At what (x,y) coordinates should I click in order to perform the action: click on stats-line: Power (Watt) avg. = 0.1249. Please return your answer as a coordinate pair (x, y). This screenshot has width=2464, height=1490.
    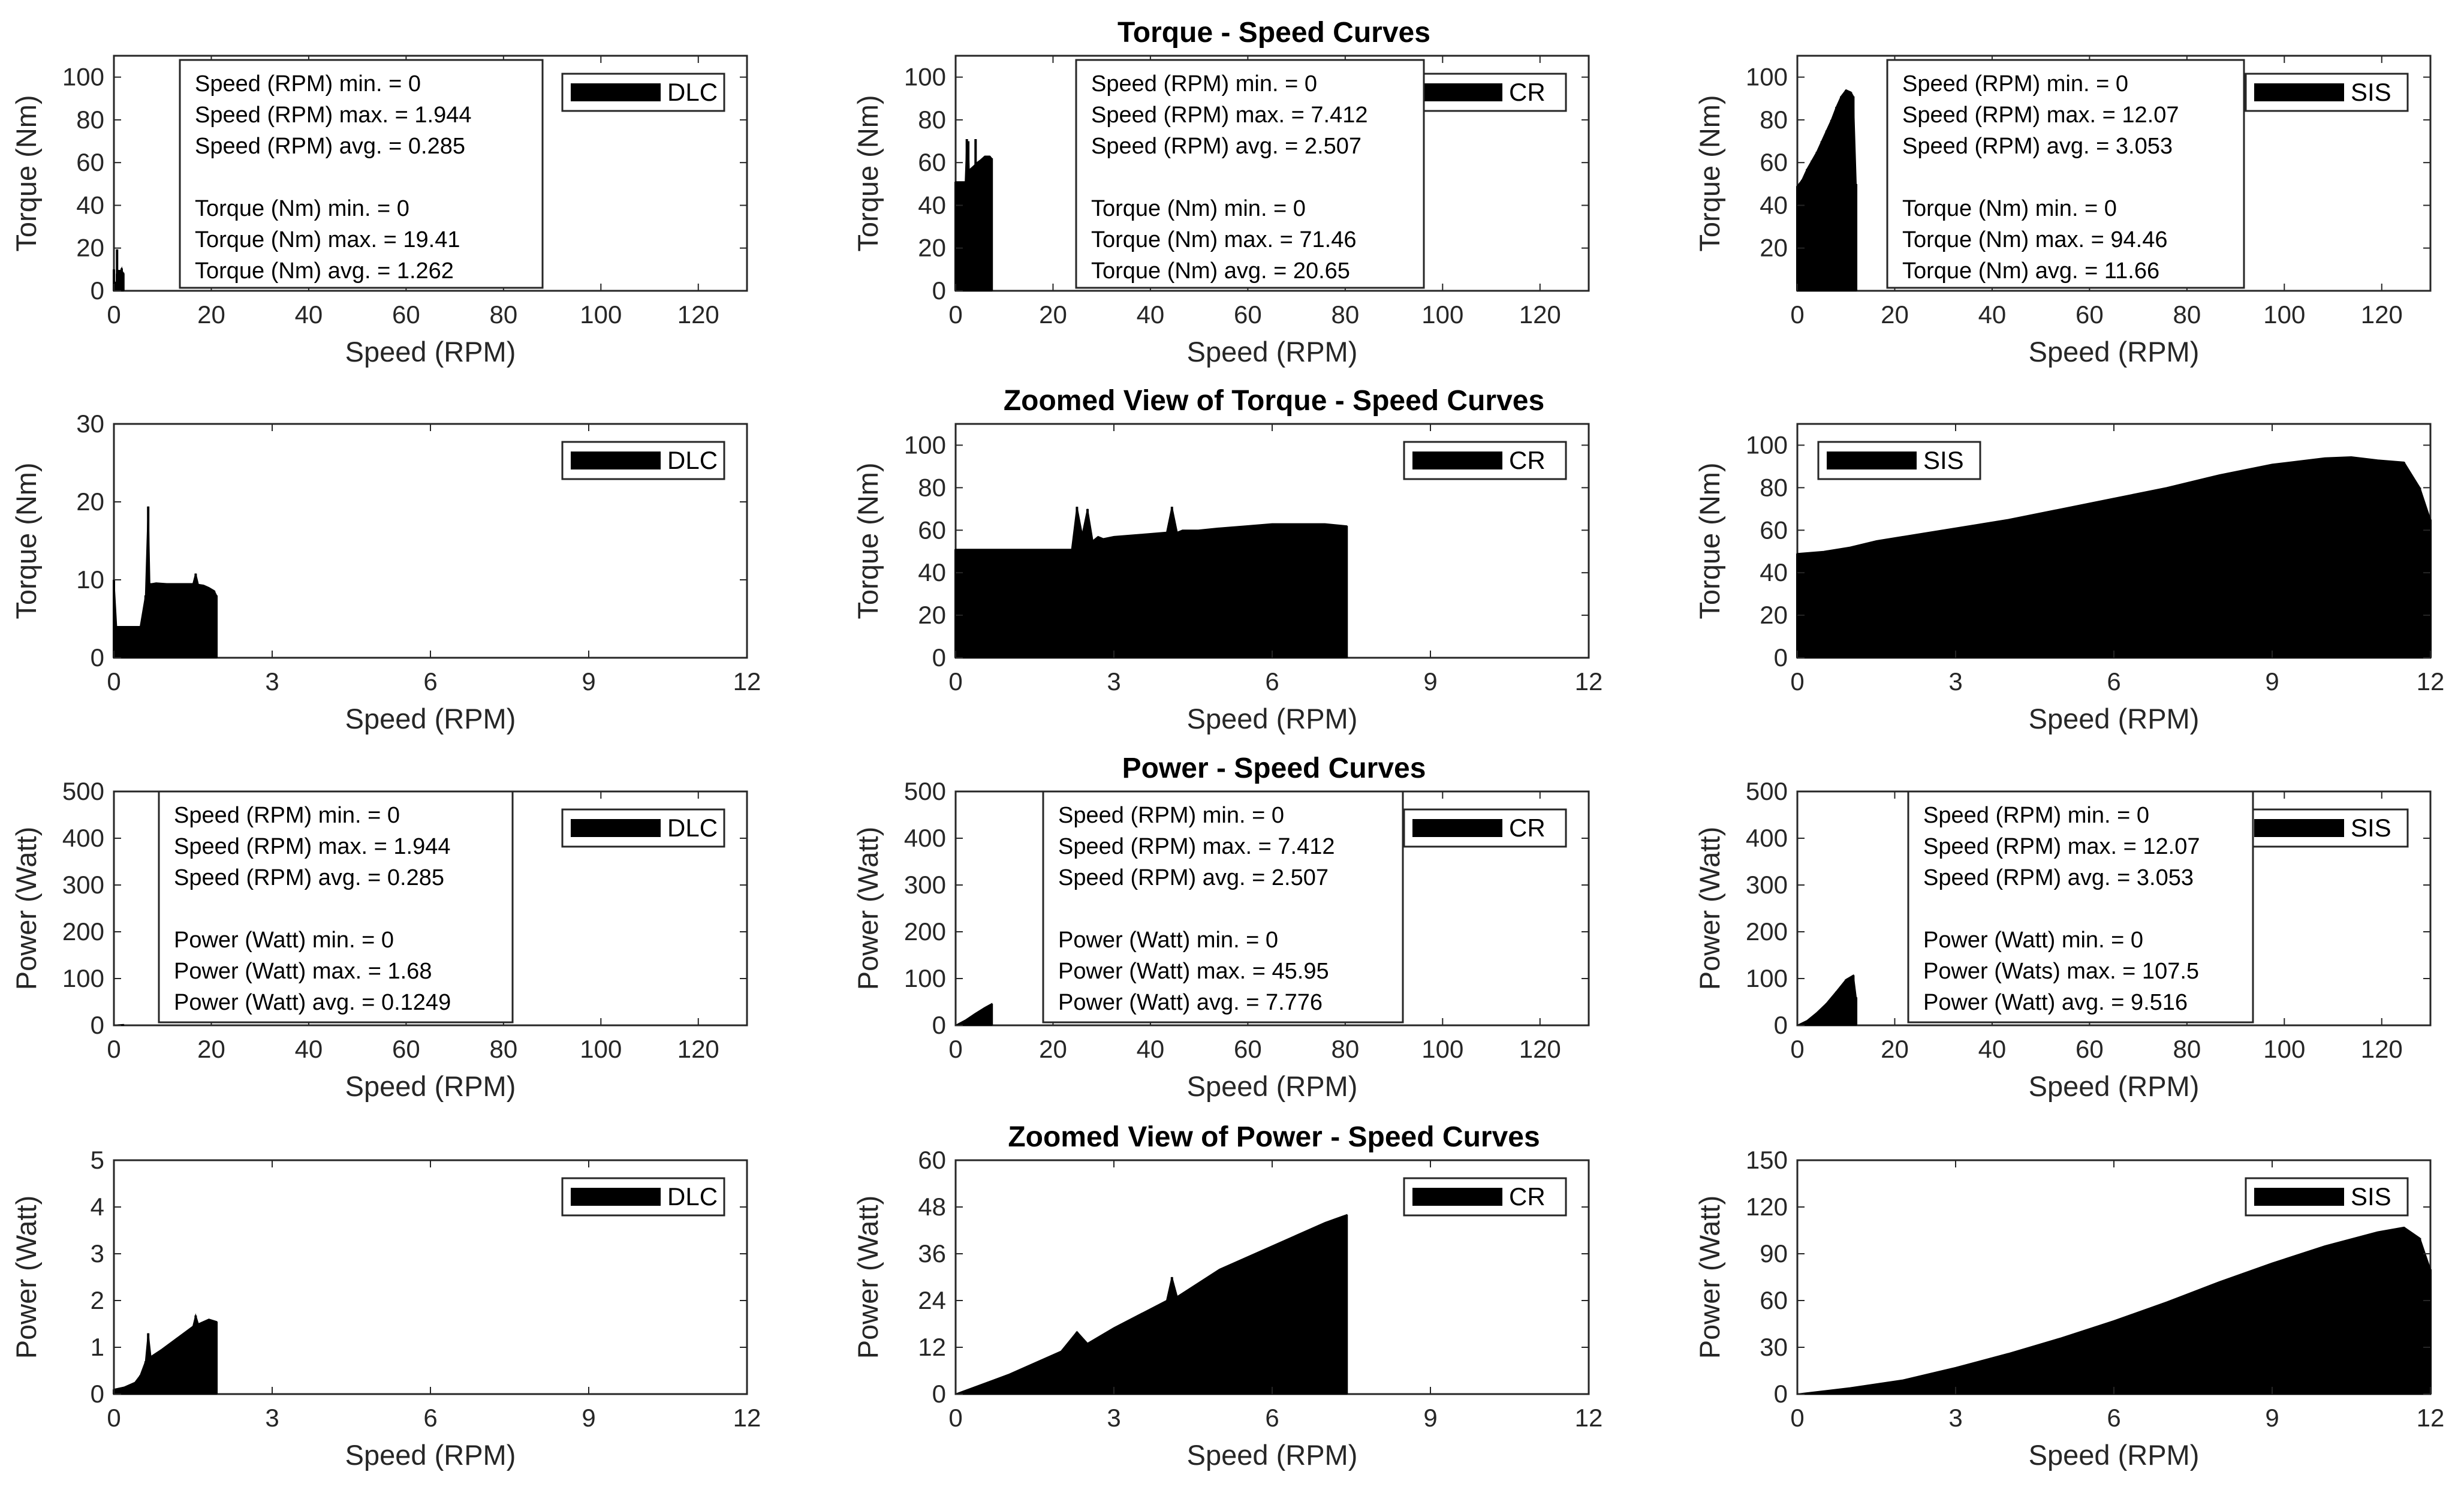
    Looking at the image, I should click on (312, 1003).